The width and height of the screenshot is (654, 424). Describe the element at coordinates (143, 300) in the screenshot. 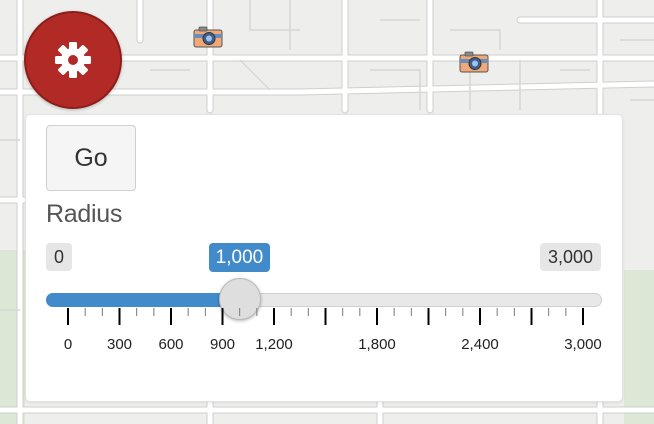

I see `slider-fill` at that location.